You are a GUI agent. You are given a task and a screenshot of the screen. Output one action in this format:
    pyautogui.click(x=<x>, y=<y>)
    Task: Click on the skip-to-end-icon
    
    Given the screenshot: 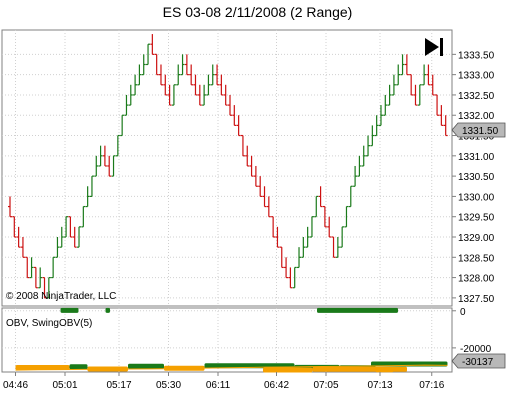 What is the action you would take?
    pyautogui.click(x=434, y=47)
    